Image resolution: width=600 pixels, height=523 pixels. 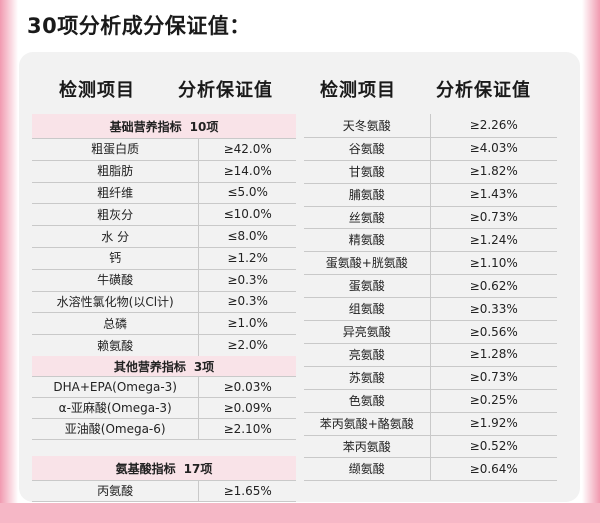 What do you see at coordinates (116, 407) in the screenshot?
I see `item-name: α-亚麻酸(Omega-3)` at bounding box center [116, 407].